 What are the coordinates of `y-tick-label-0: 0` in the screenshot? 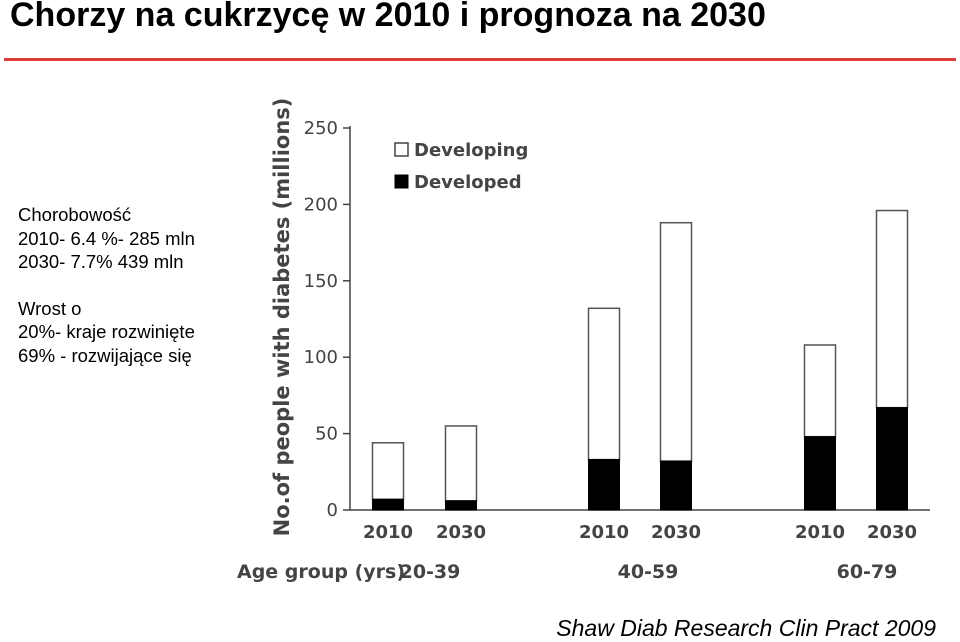 It's located at (332, 510).